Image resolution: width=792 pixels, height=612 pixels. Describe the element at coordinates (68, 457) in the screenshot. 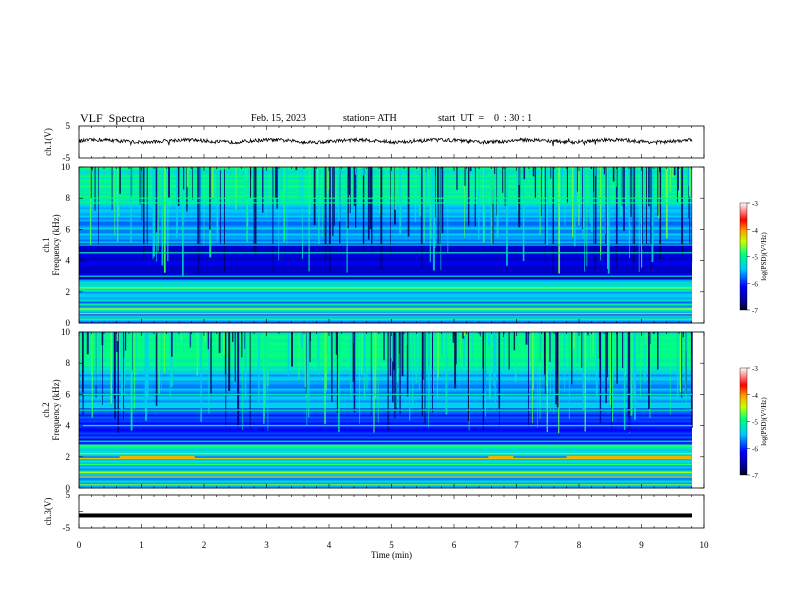

I see `y-tick-label: 2` at that location.